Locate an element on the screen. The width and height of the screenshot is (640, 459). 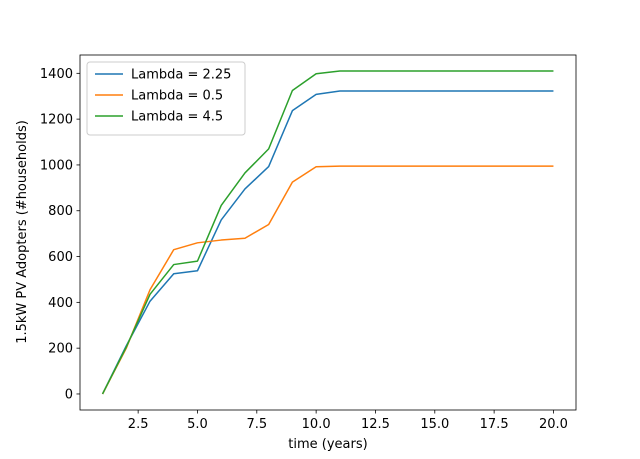
y-tick-label: 1400 is located at coordinates (56, 74).